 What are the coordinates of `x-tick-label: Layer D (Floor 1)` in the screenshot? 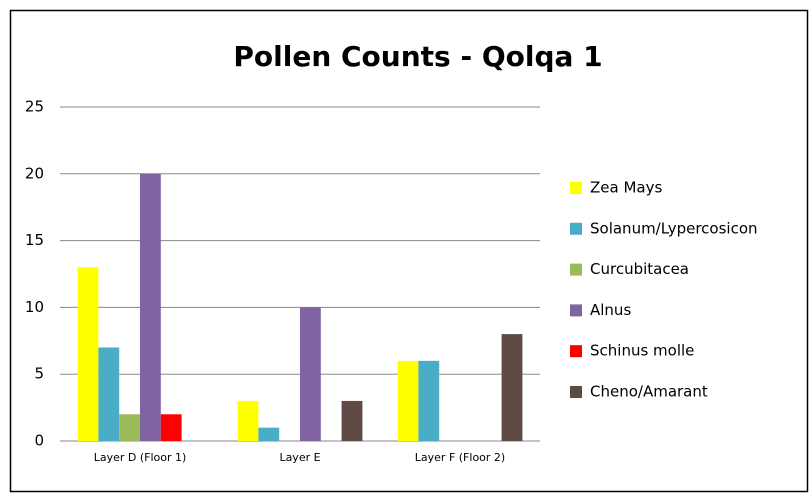 It's located at (140, 457).